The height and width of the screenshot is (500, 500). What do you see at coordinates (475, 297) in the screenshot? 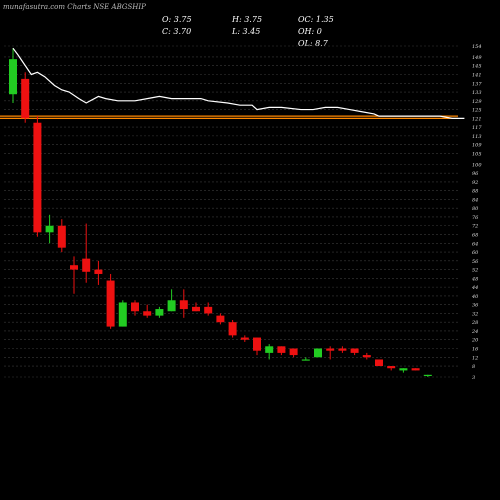
I see `y-tick-label: 40` at bounding box center [475, 297].